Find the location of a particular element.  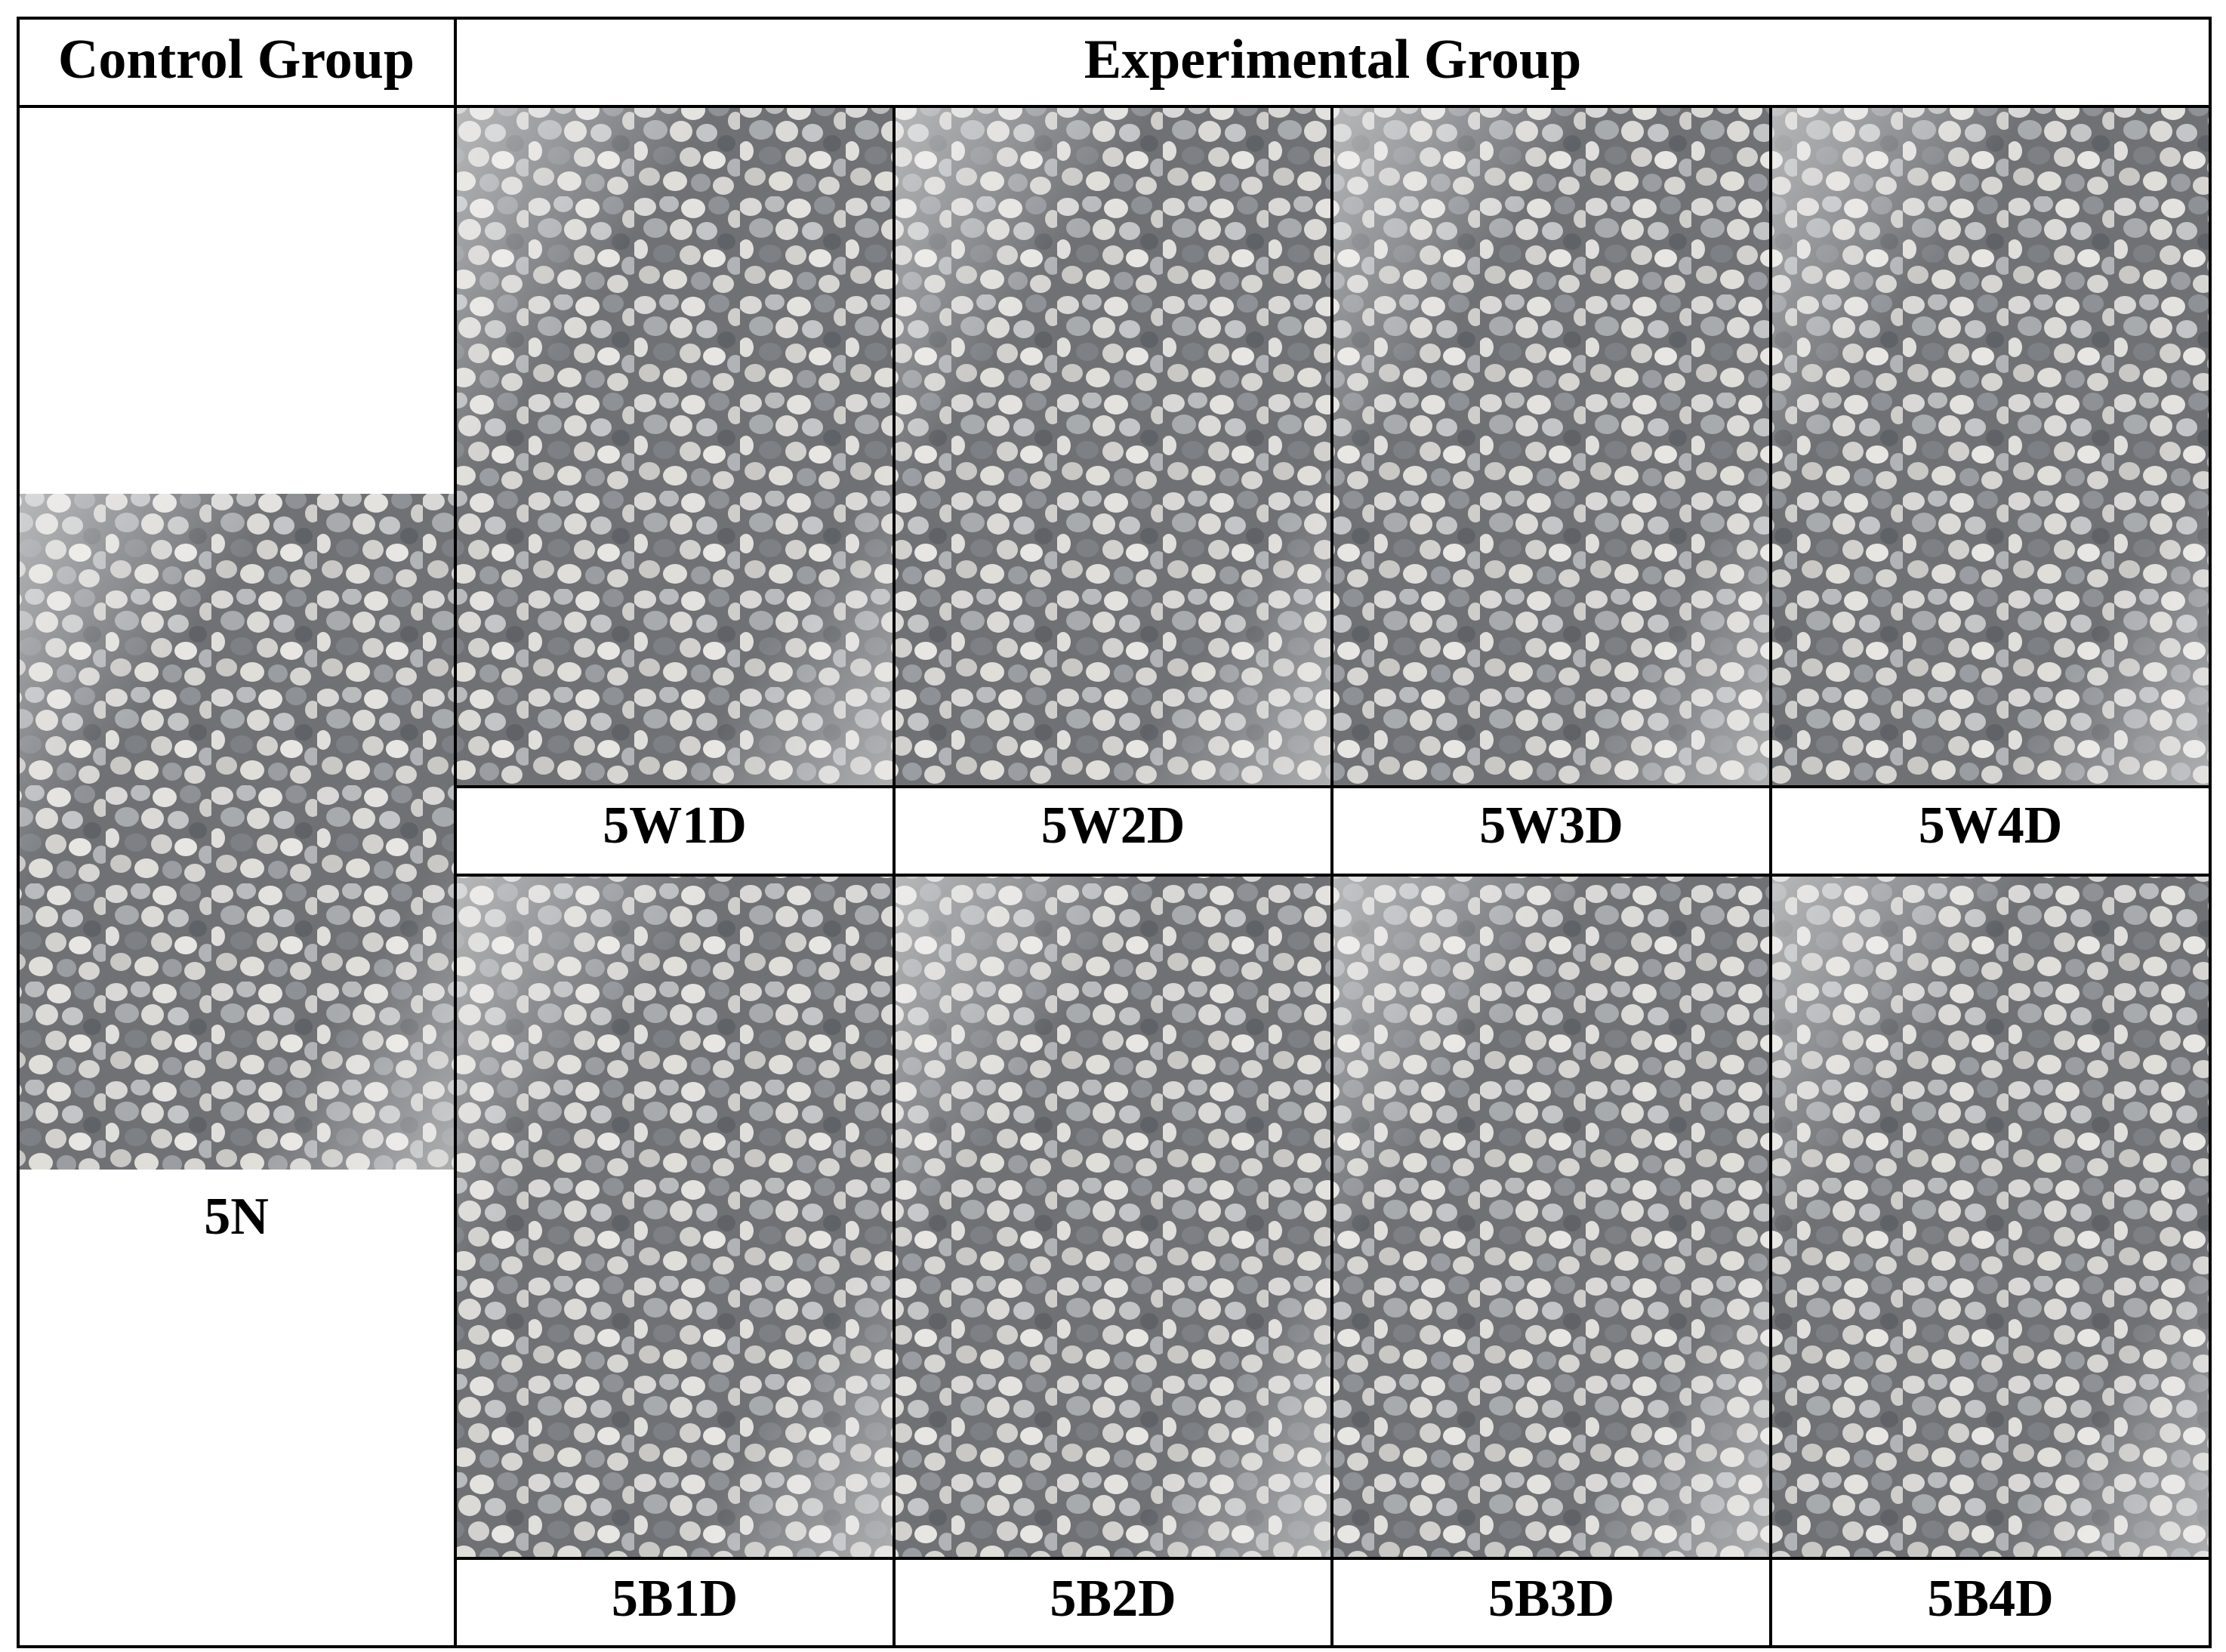

header-experimental: Experimental Group is located at coordinates (1332, 60).